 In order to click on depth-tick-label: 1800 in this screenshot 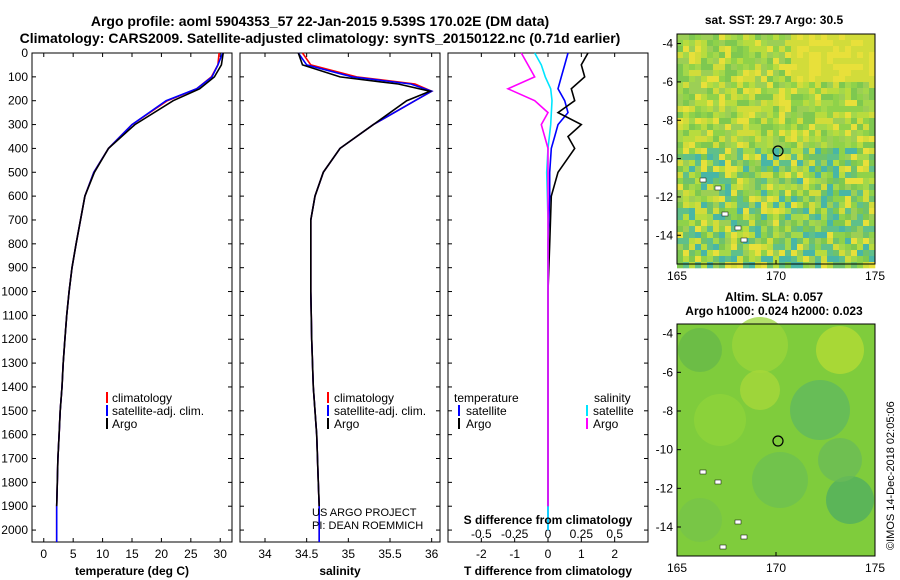, I will do `click(14, 482)`.